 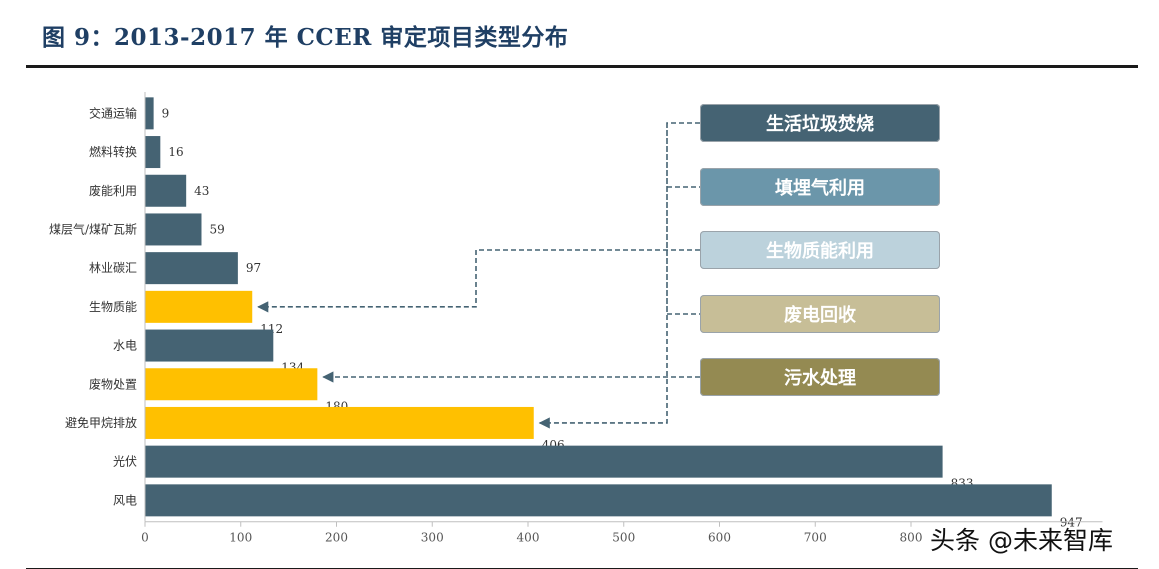 I want to click on x-tick-label: 0, so click(x=145, y=538).